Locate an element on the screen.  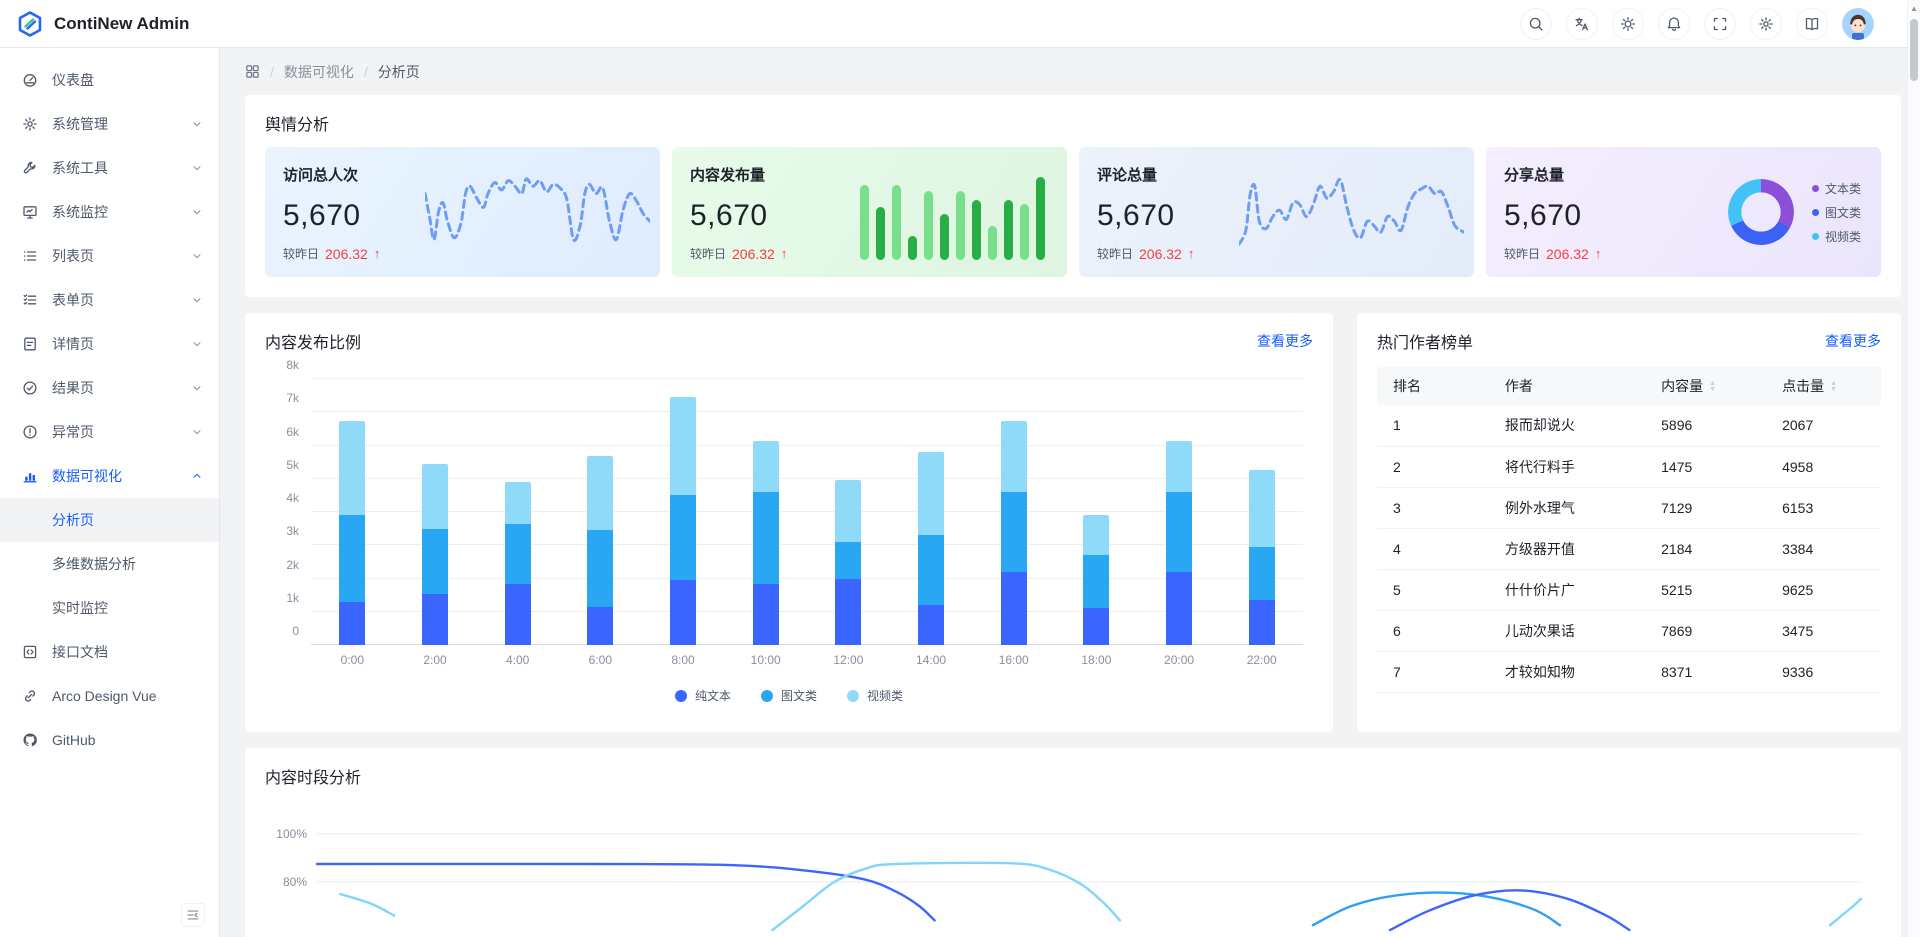
sidebar-item-list-page: 列表页 is located at coordinates (109, 256).